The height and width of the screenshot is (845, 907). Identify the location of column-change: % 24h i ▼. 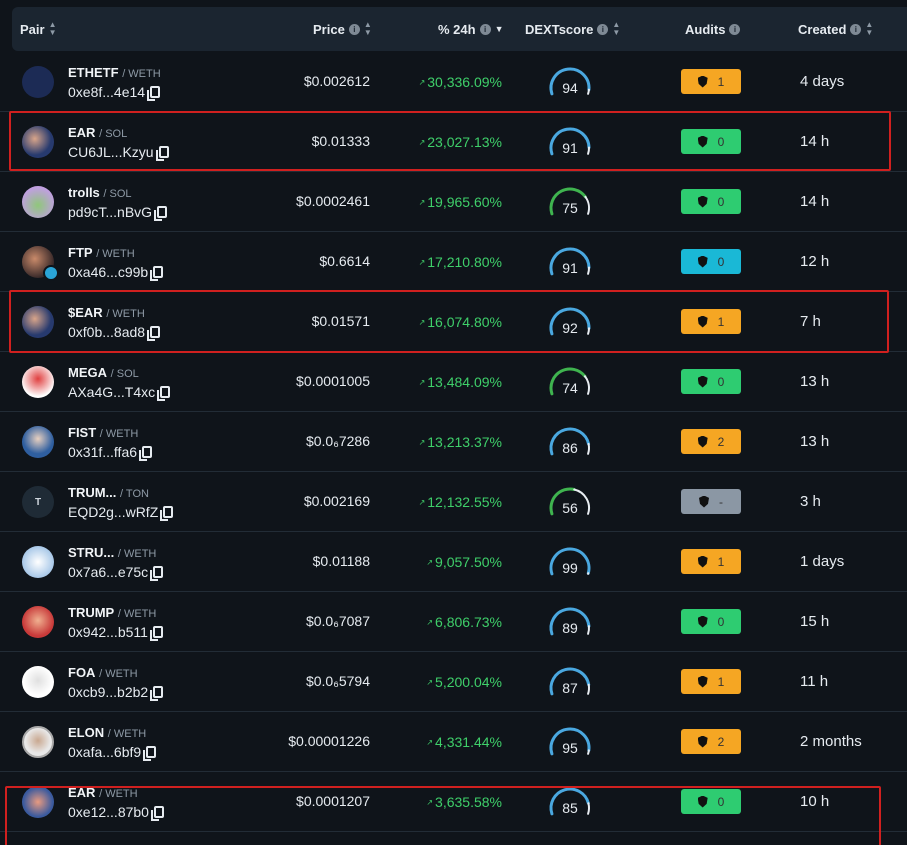
(471, 29).